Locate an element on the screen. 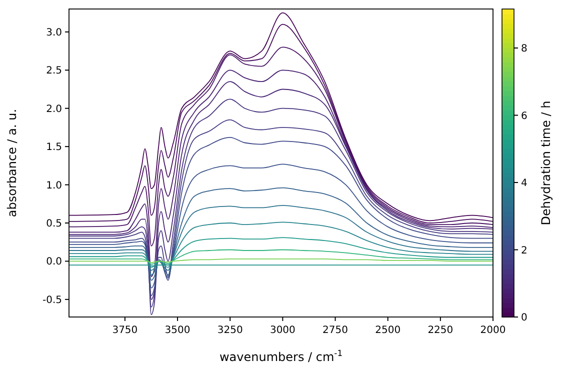 The height and width of the screenshot is (374, 566). color-bar-label: 4 is located at coordinates (524, 183).